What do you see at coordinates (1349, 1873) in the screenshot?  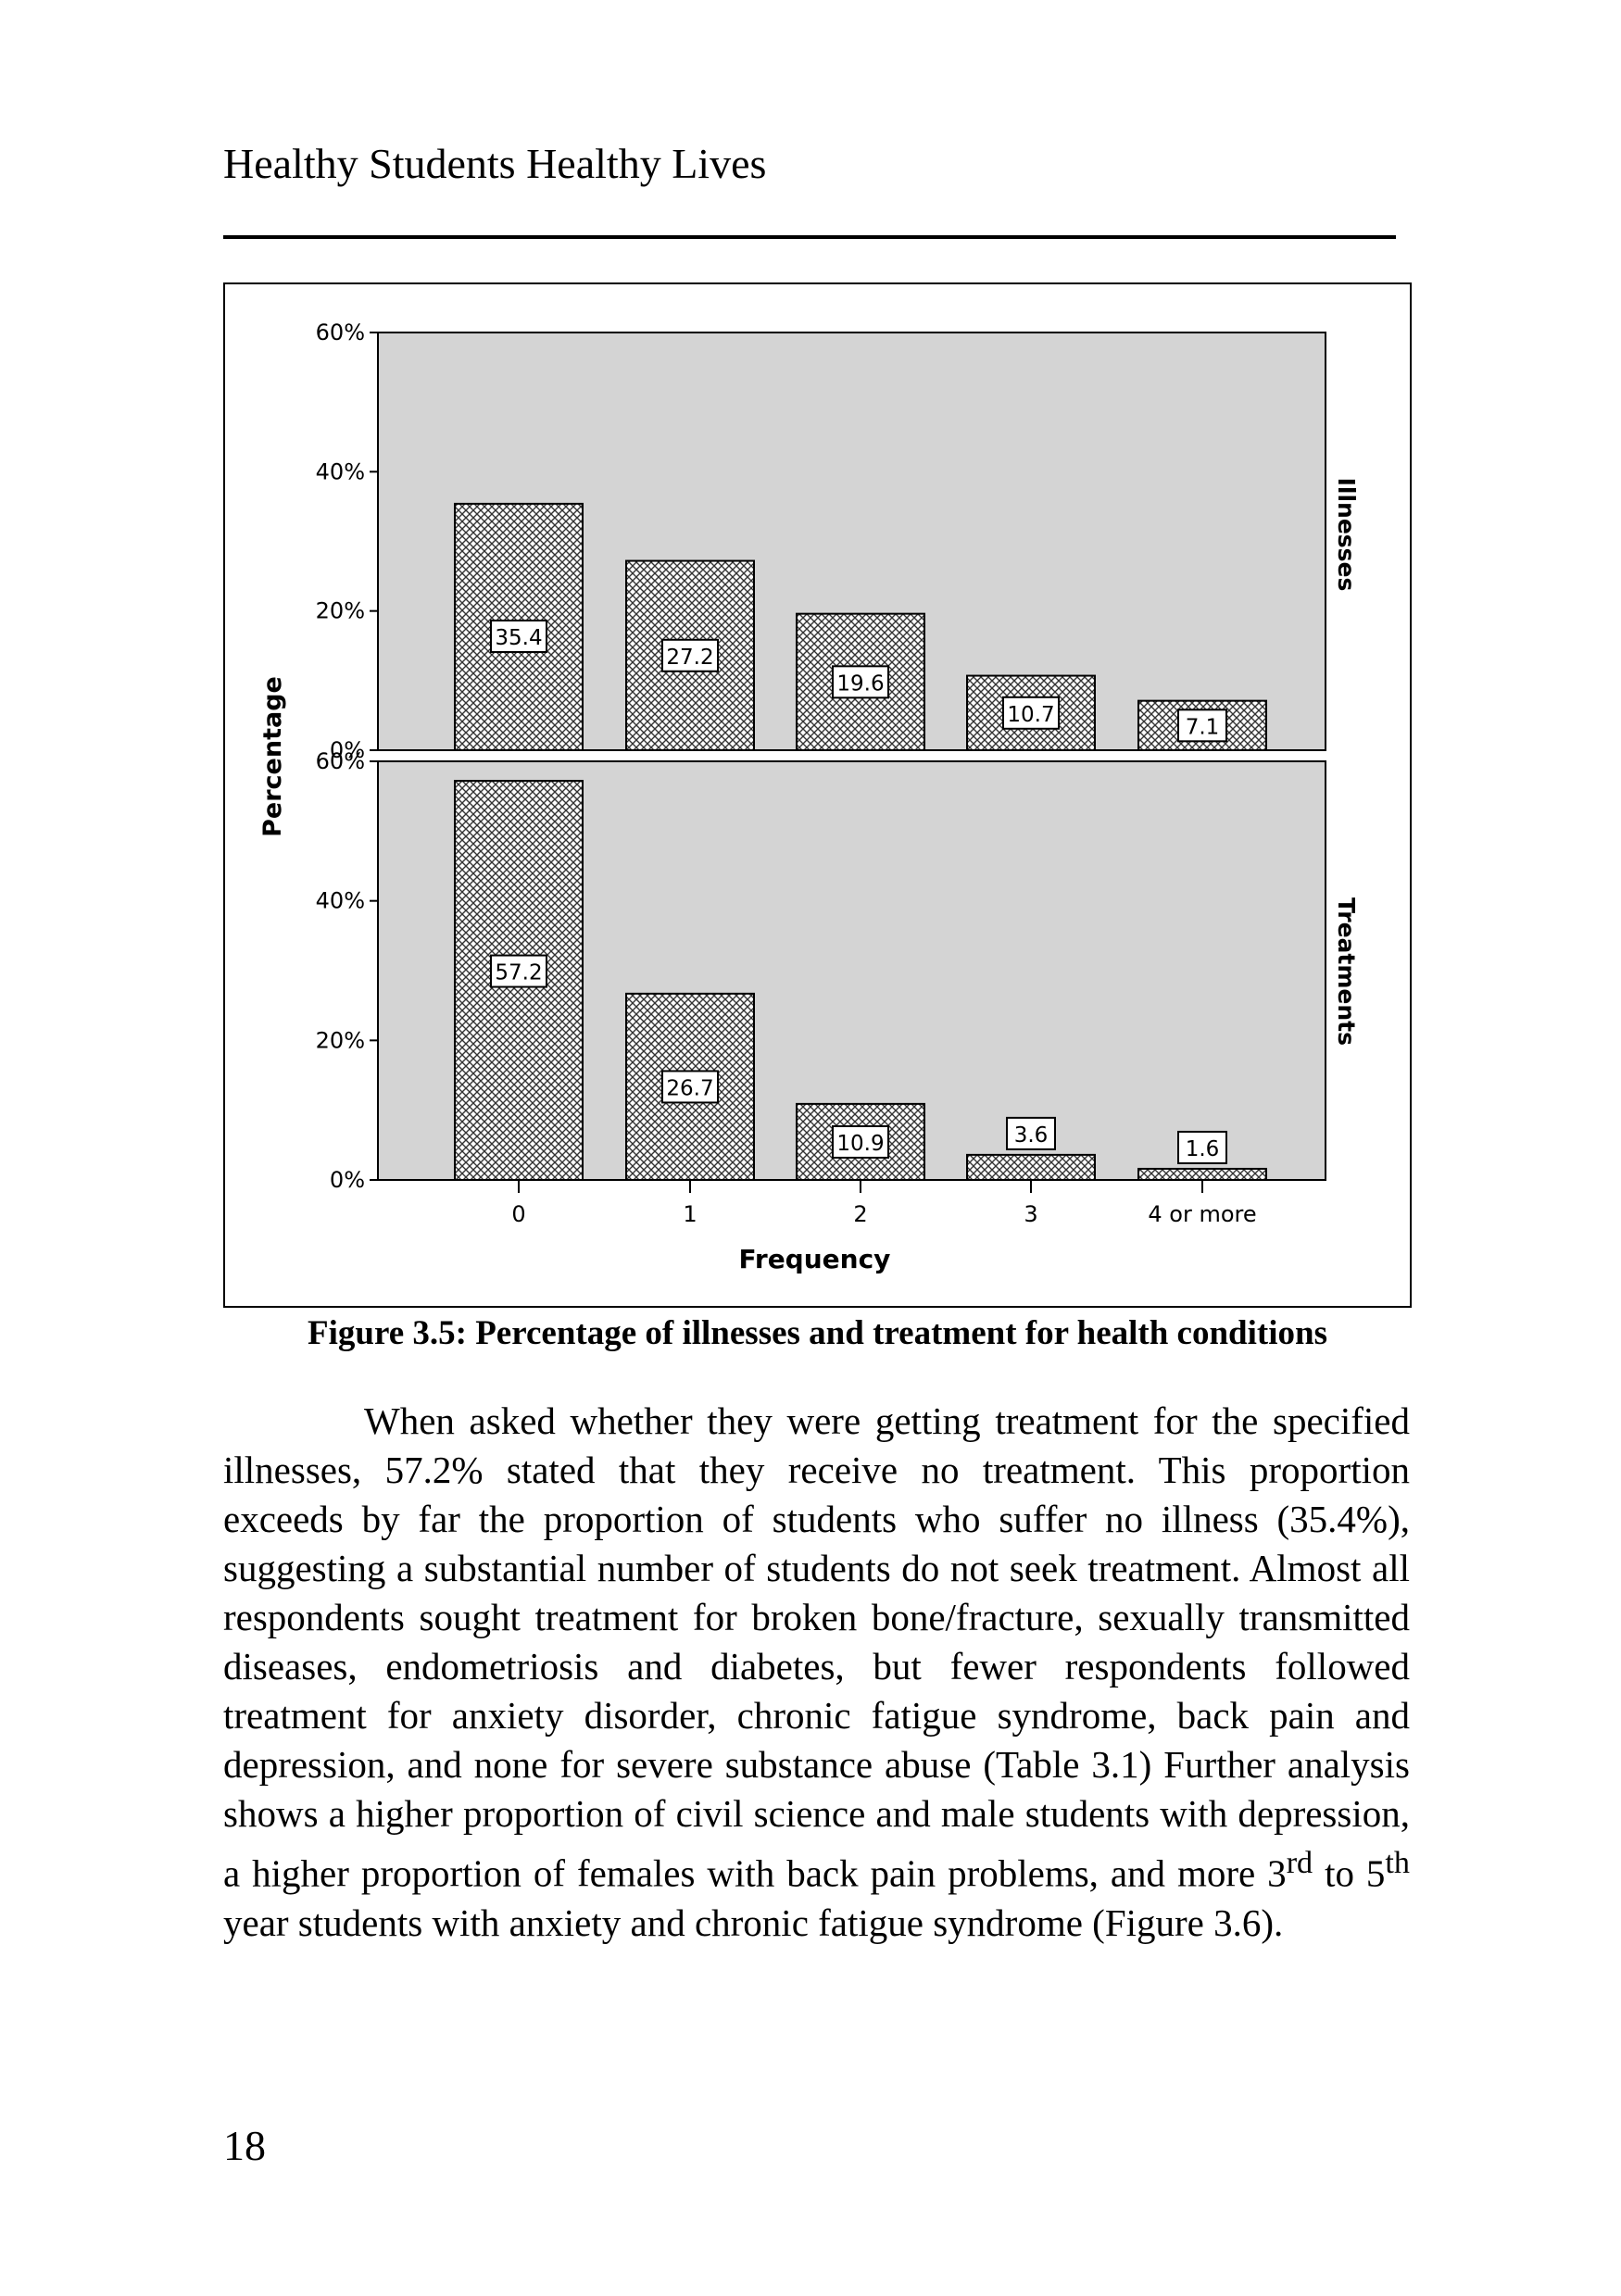 I see `paragraph-text: to 5` at bounding box center [1349, 1873].